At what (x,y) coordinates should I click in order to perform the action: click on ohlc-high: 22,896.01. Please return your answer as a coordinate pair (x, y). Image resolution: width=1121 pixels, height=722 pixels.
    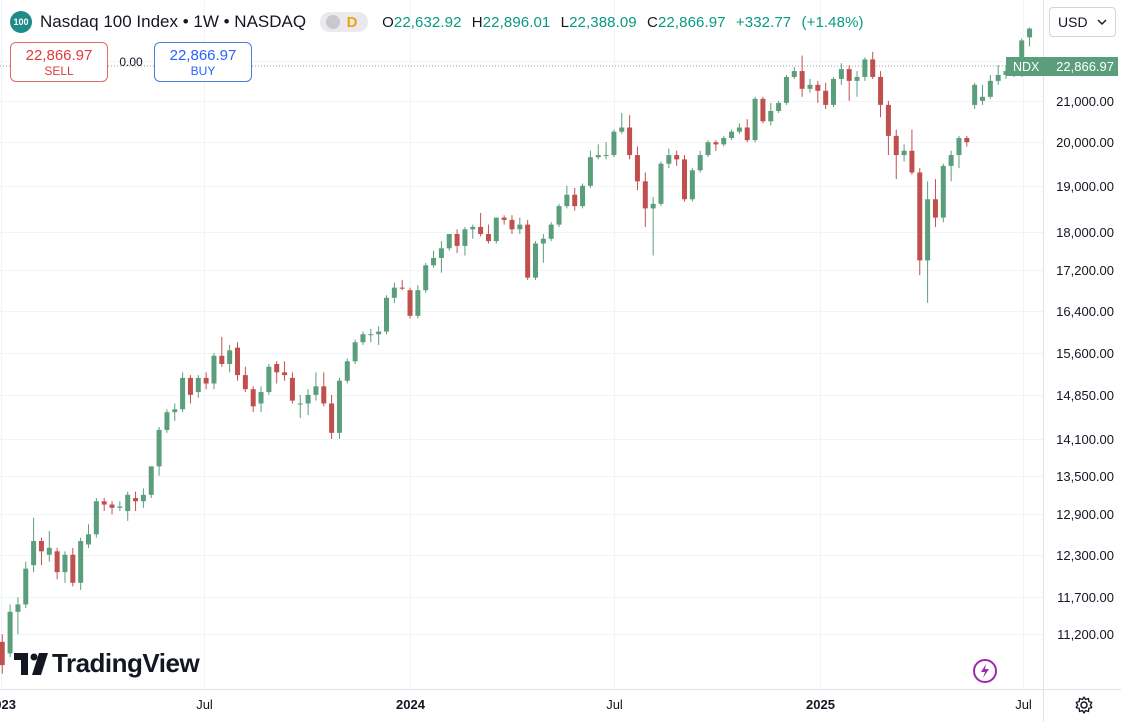
    Looking at the image, I should click on (516, 22).